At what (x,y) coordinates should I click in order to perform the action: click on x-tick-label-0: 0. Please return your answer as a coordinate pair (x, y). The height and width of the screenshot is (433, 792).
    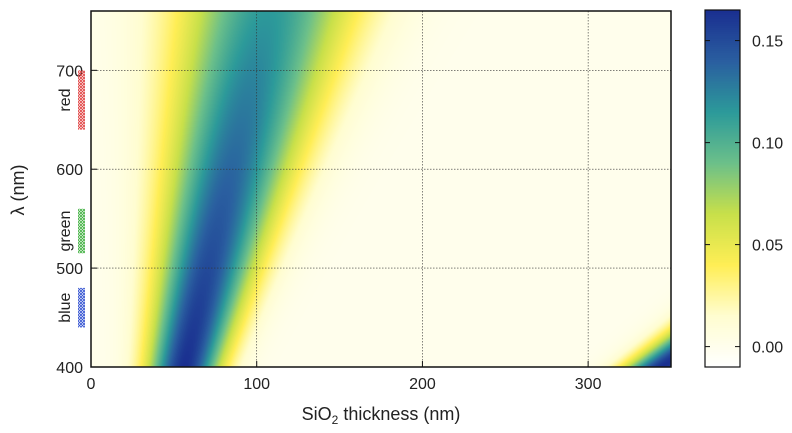
    Looking at the image, I should click on (91, 384).